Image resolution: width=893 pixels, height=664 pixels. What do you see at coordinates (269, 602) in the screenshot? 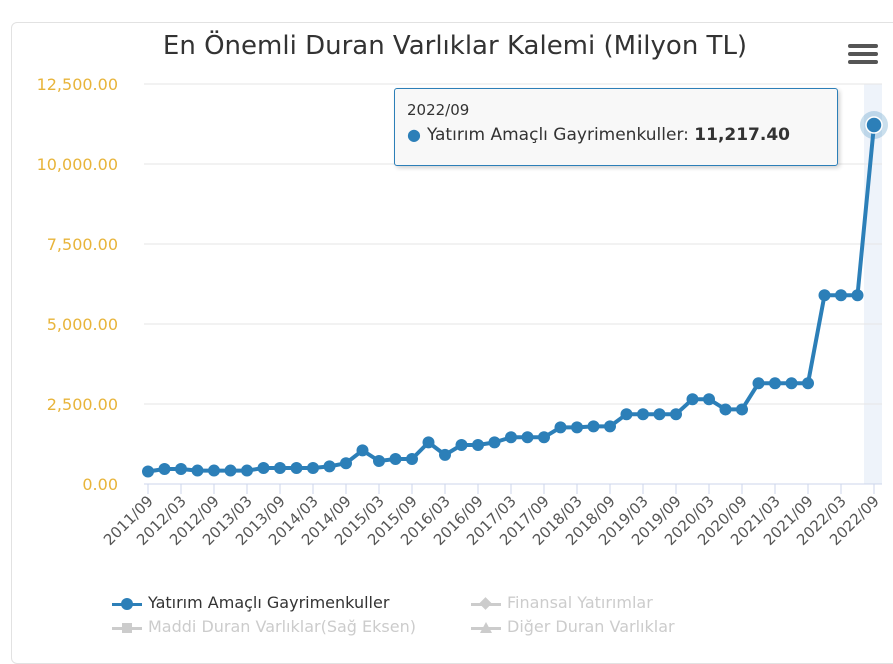
I see `legend-label: Yatırım Amaçlı Gayrimenkuller` at bounding box center [269, 602].